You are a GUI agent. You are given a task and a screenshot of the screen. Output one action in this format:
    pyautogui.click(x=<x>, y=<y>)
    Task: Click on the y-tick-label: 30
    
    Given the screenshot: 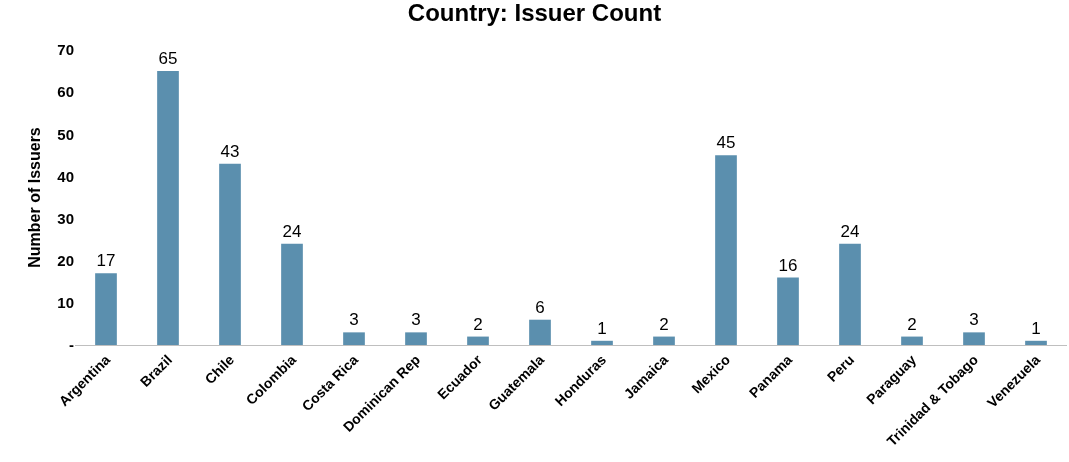 What is the action you would take?
    pyautogui.click(x=65, y=218)
    